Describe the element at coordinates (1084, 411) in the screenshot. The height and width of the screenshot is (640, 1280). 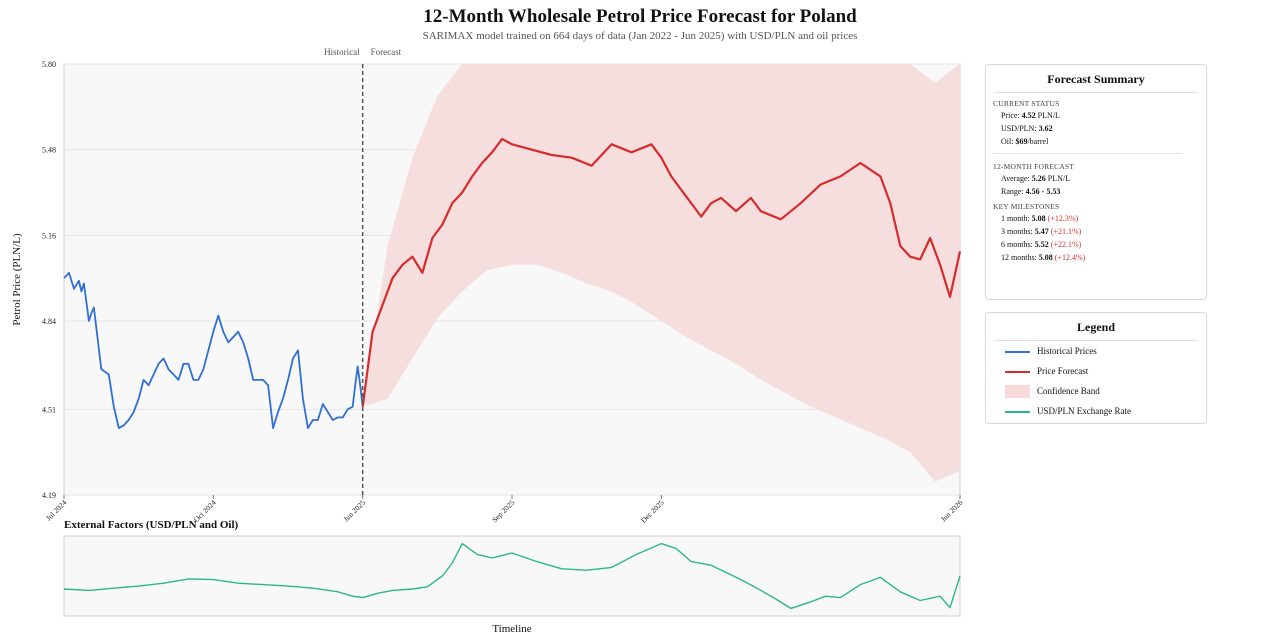
I see `legend-item-fx: USD/PLN Exchange Rate` at that location.